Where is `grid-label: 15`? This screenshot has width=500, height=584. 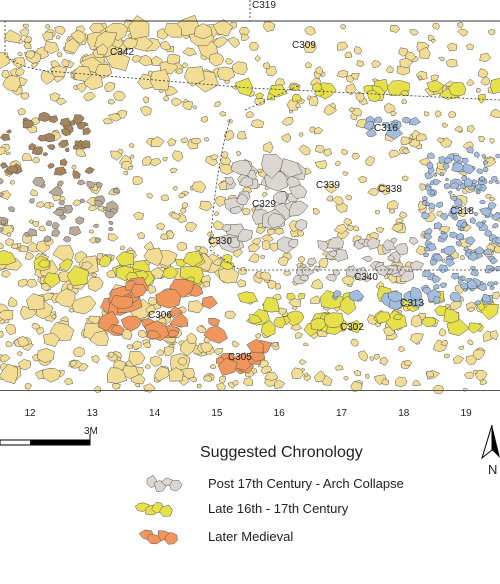 grid-label: 15 is located at coordinates (217, 413).